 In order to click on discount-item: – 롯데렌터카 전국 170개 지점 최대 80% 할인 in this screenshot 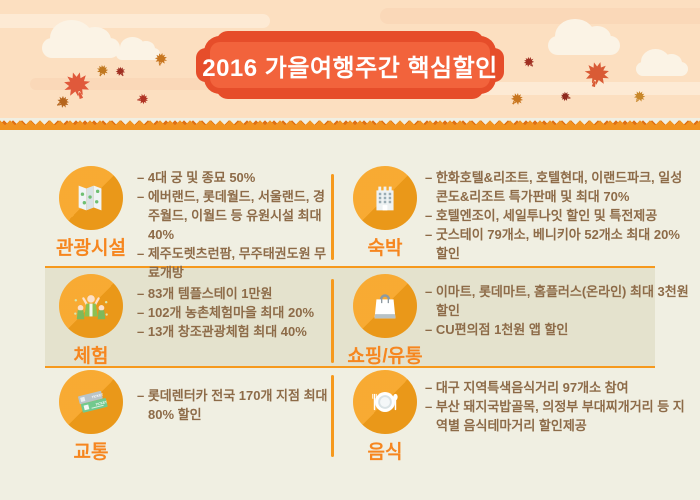, I will do `click(232, 405)`.